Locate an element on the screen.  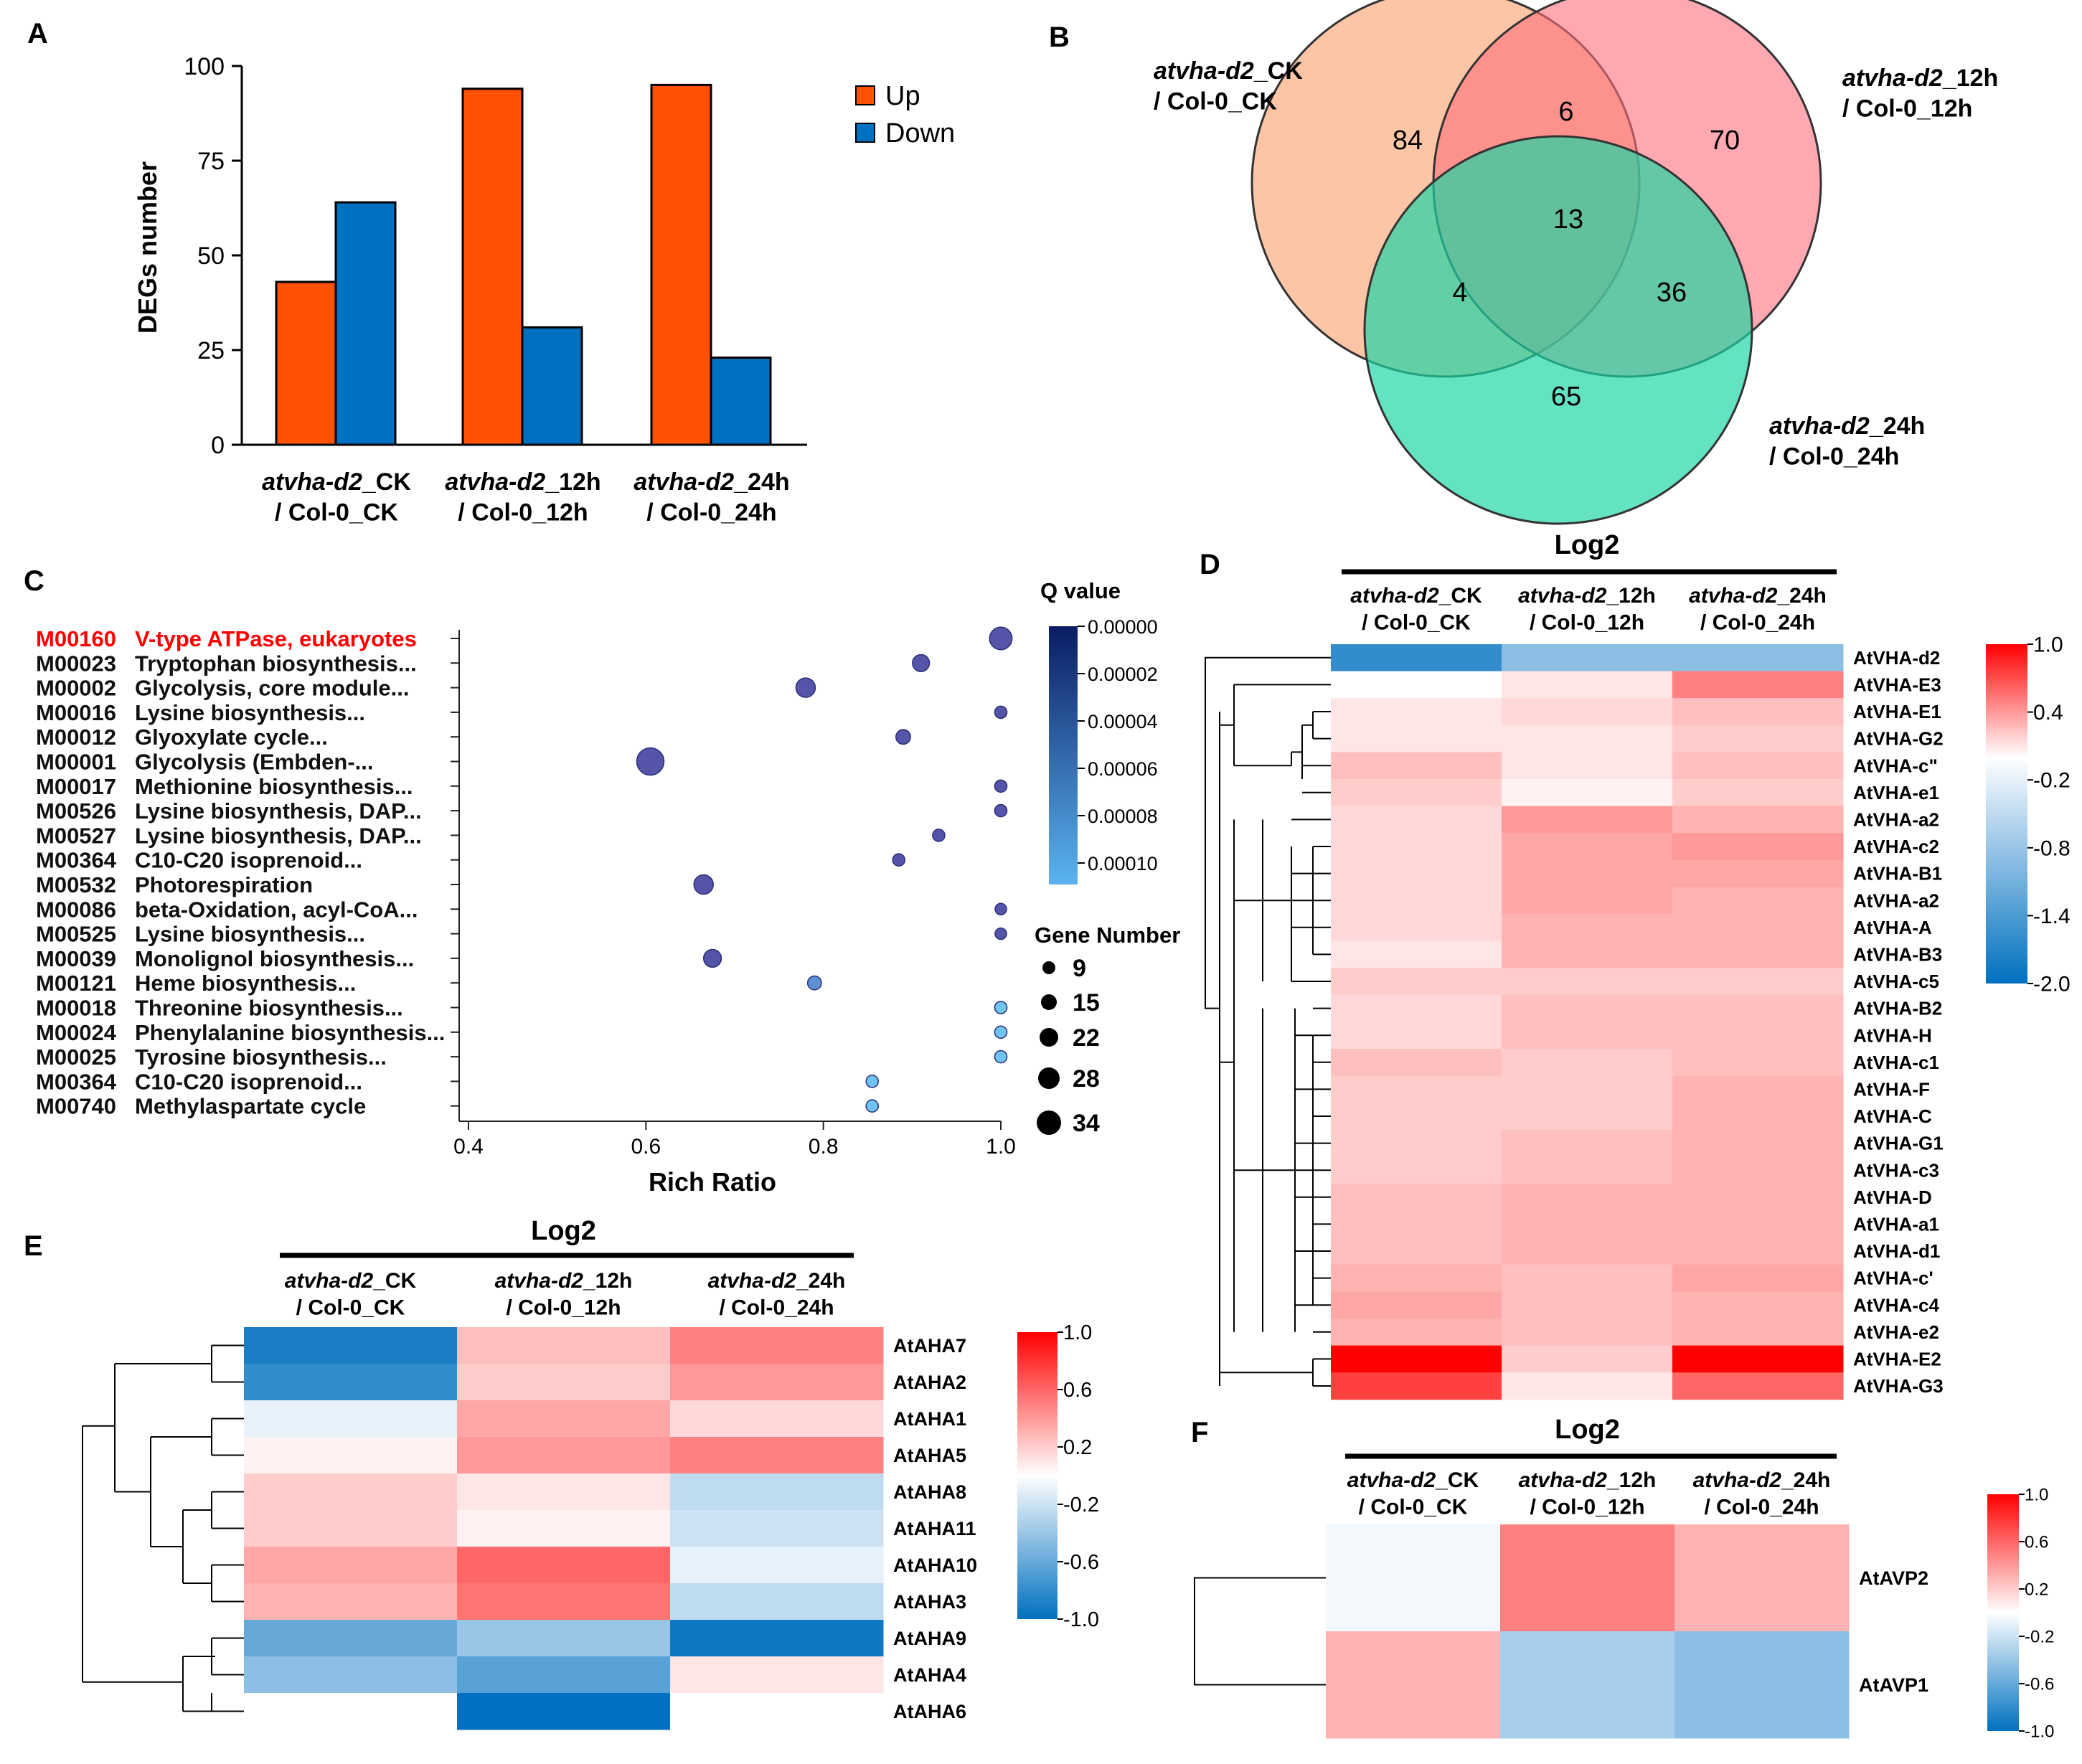
panel-label-d: D is located at coordinates (1210, 564).